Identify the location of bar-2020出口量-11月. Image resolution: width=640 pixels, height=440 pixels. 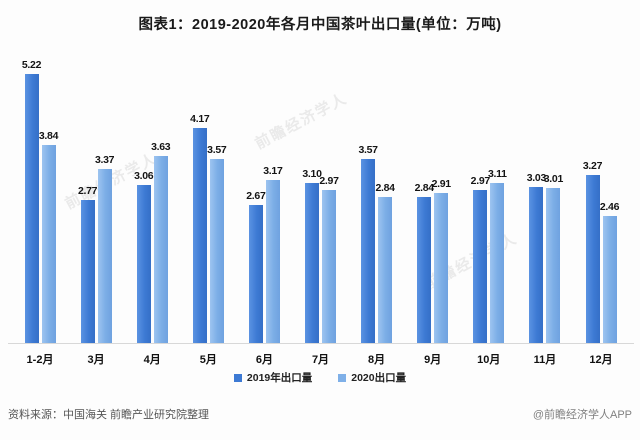
(553, 265).